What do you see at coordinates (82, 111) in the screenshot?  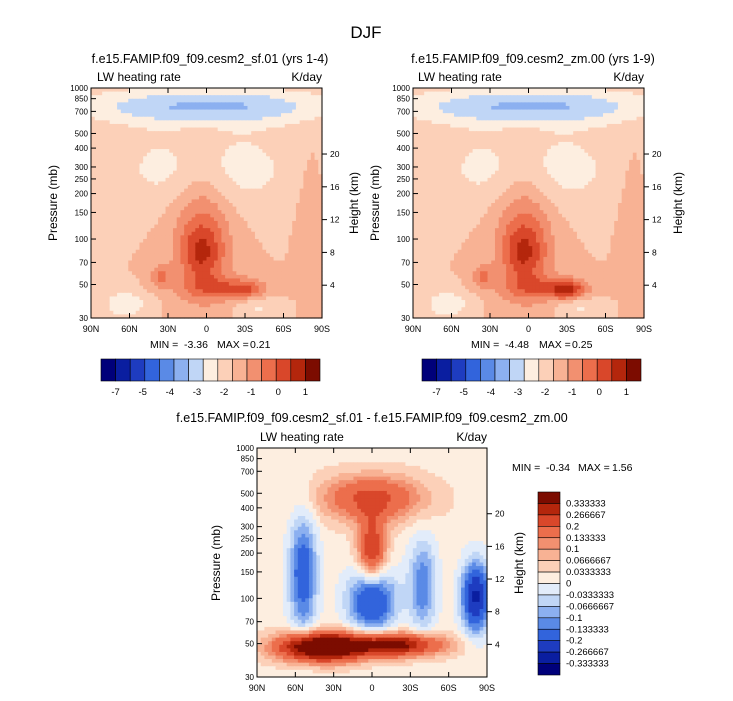 I see `y-tick-label: 700` at bounding box center [82, 111].